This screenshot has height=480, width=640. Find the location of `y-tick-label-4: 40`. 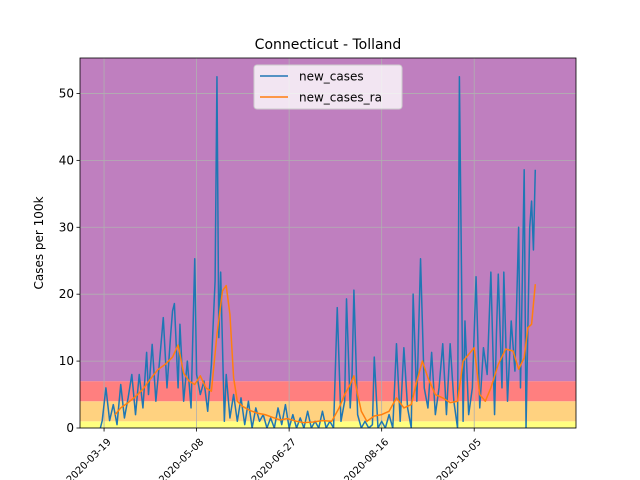

y-tick-label-4: 40 is located at coordinates (66, 160).